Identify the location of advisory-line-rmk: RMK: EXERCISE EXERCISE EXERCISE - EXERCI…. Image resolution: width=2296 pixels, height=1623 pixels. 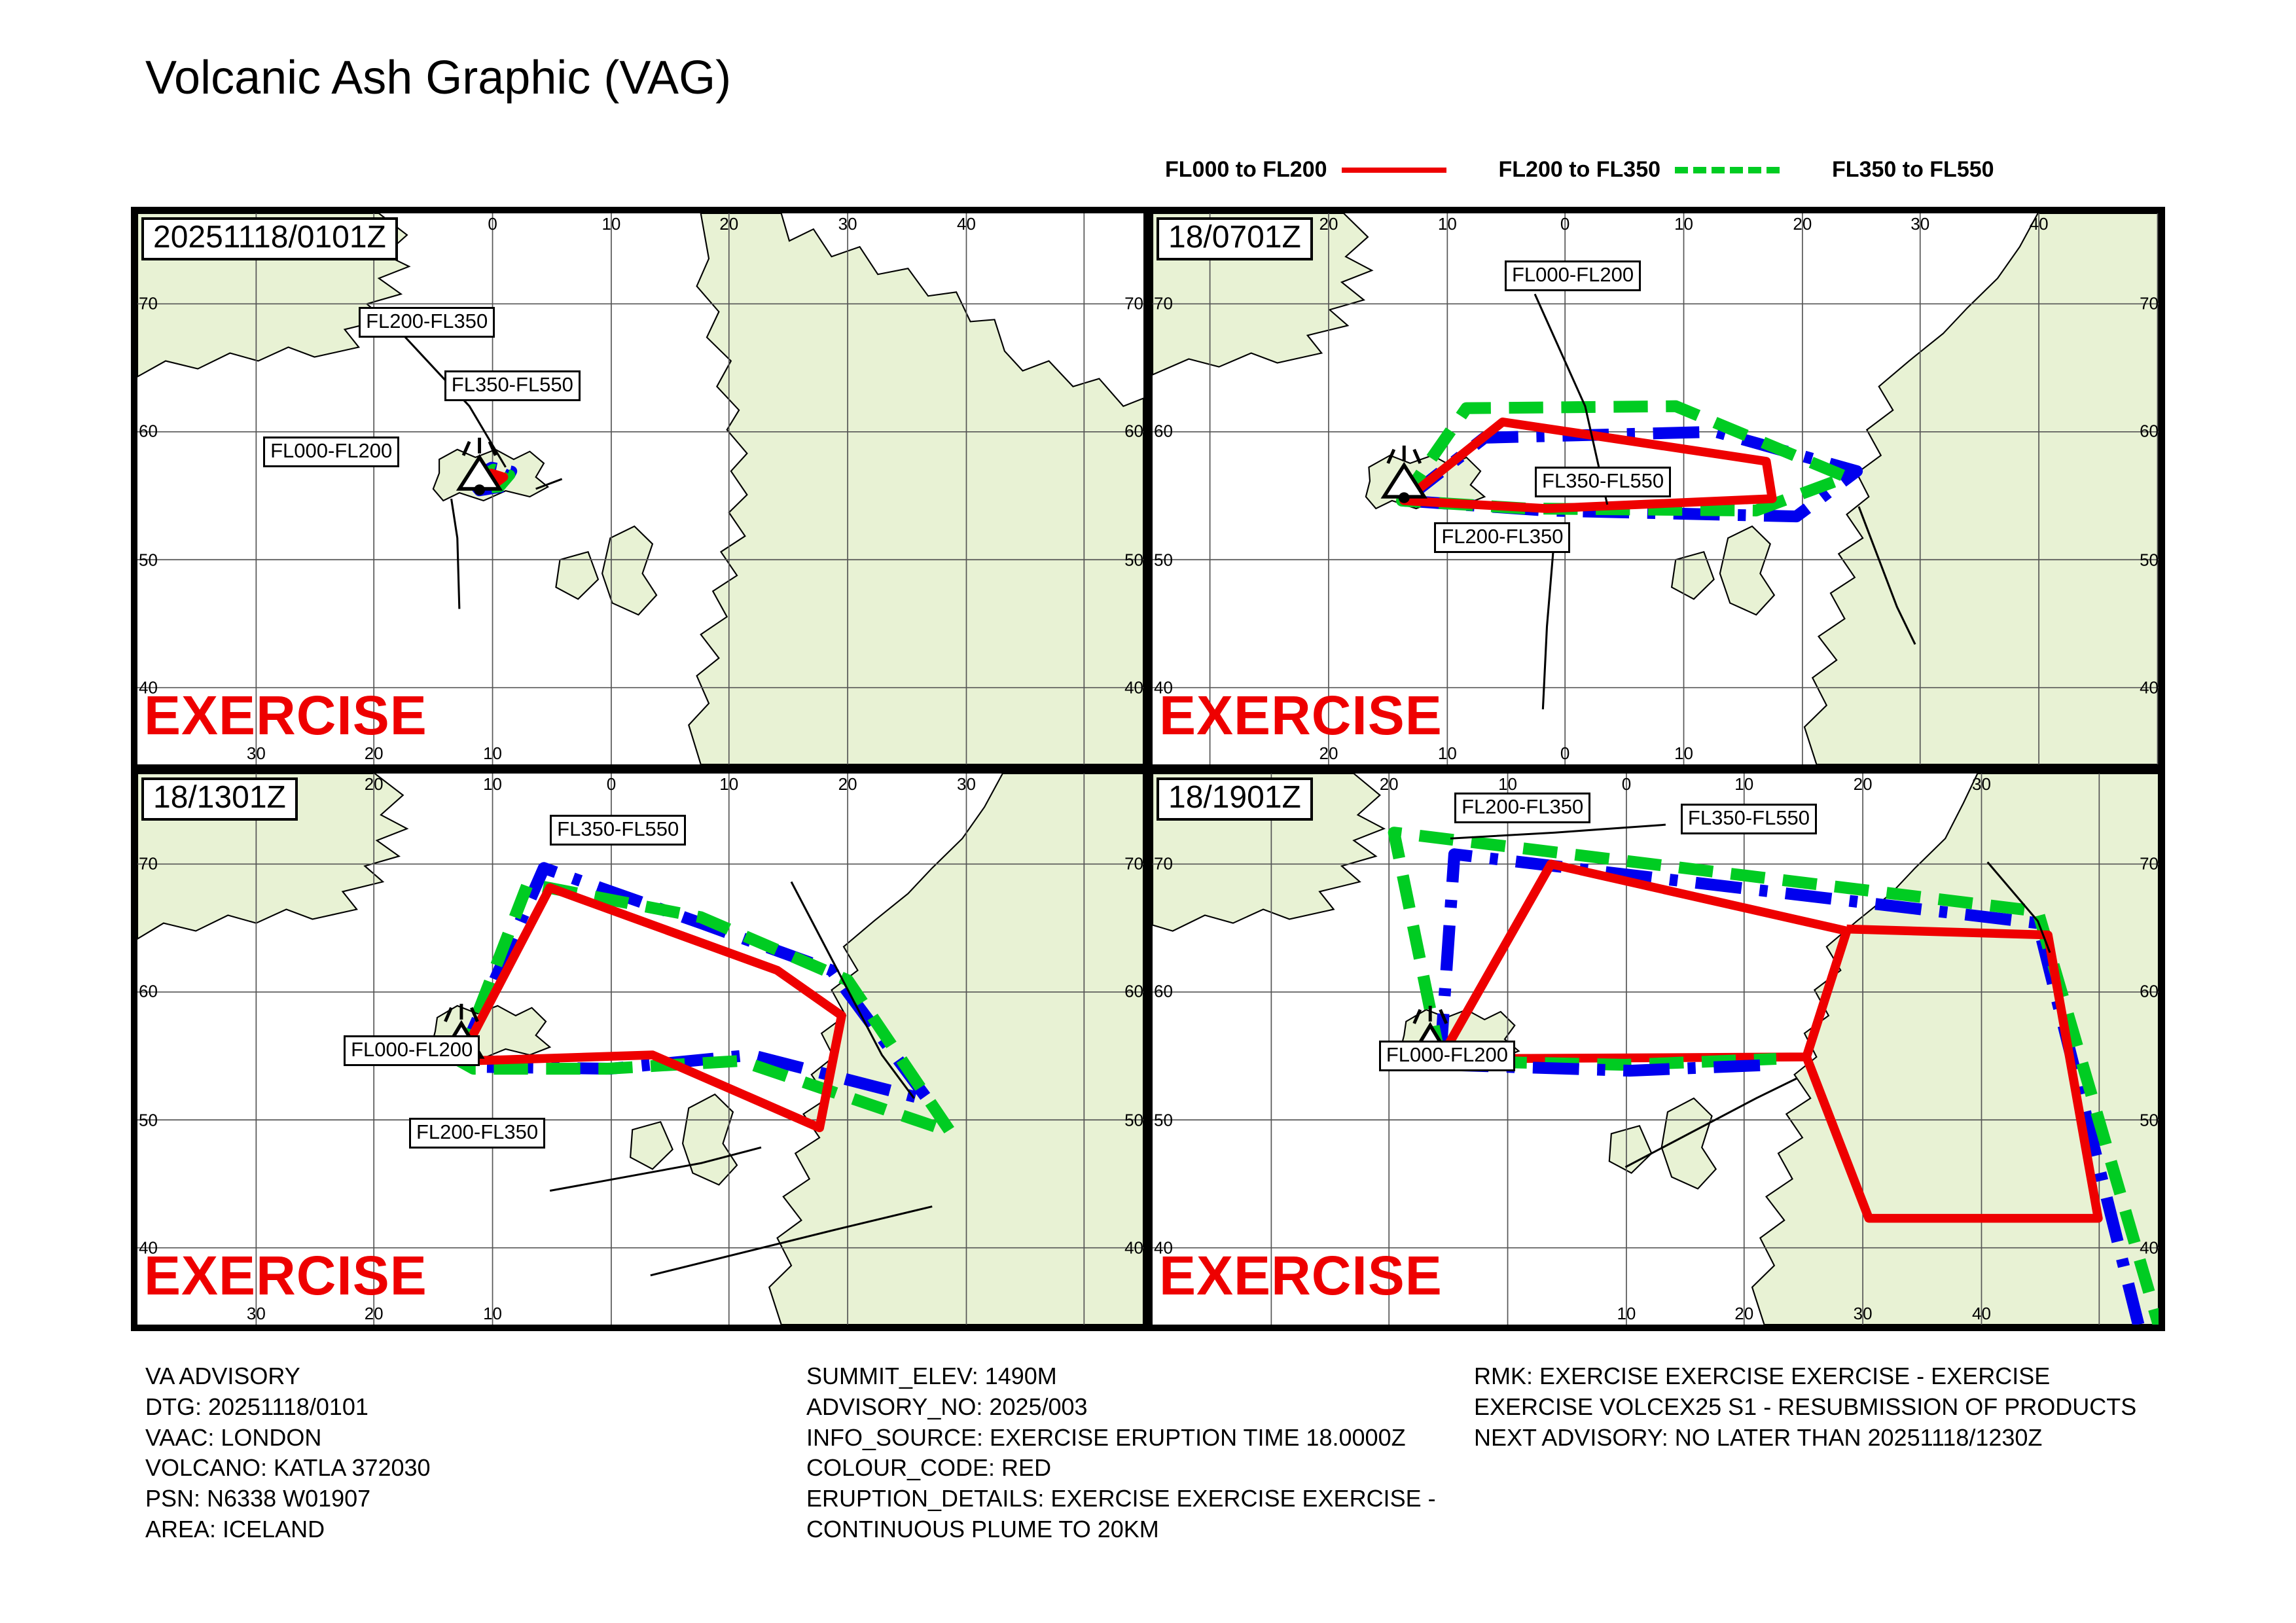
(1805, 1391).